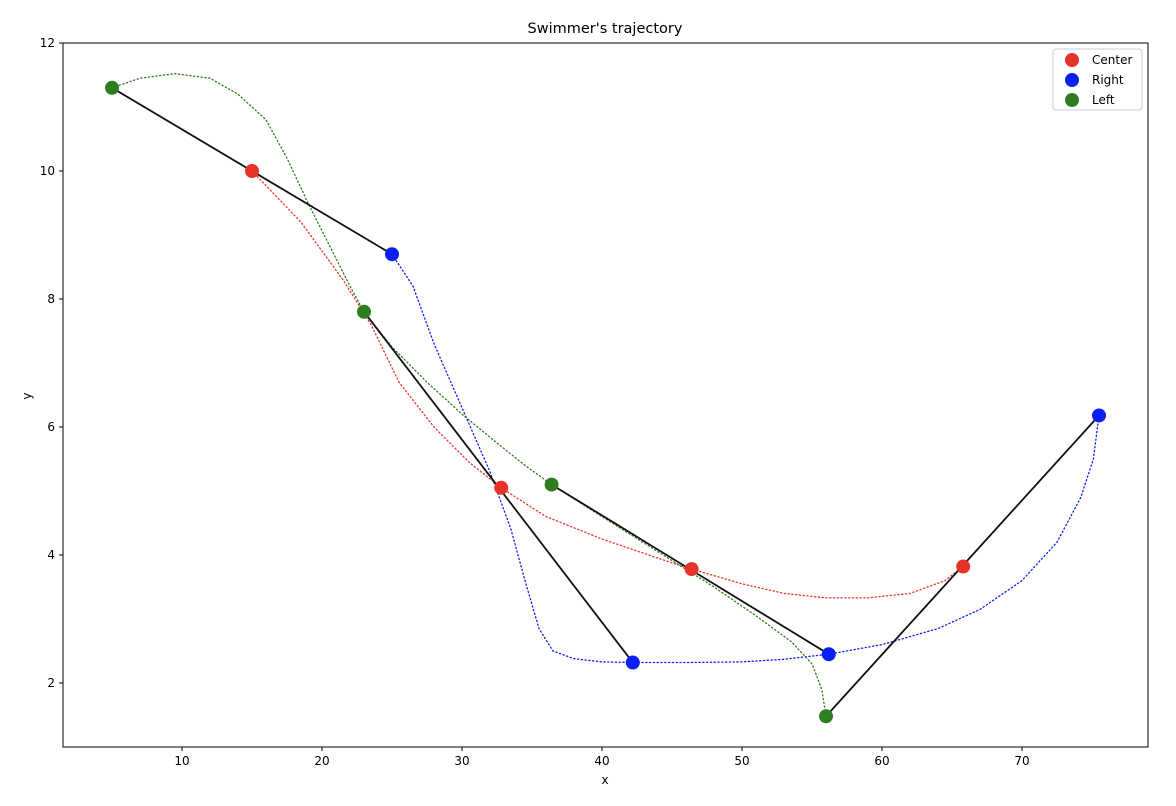 The height and width of the screenshot is (806, 1176). What do you see at coordinates (1072, 80) in the screenshot?
I see `legend-marker-right` at bounding box center [1072, 80].